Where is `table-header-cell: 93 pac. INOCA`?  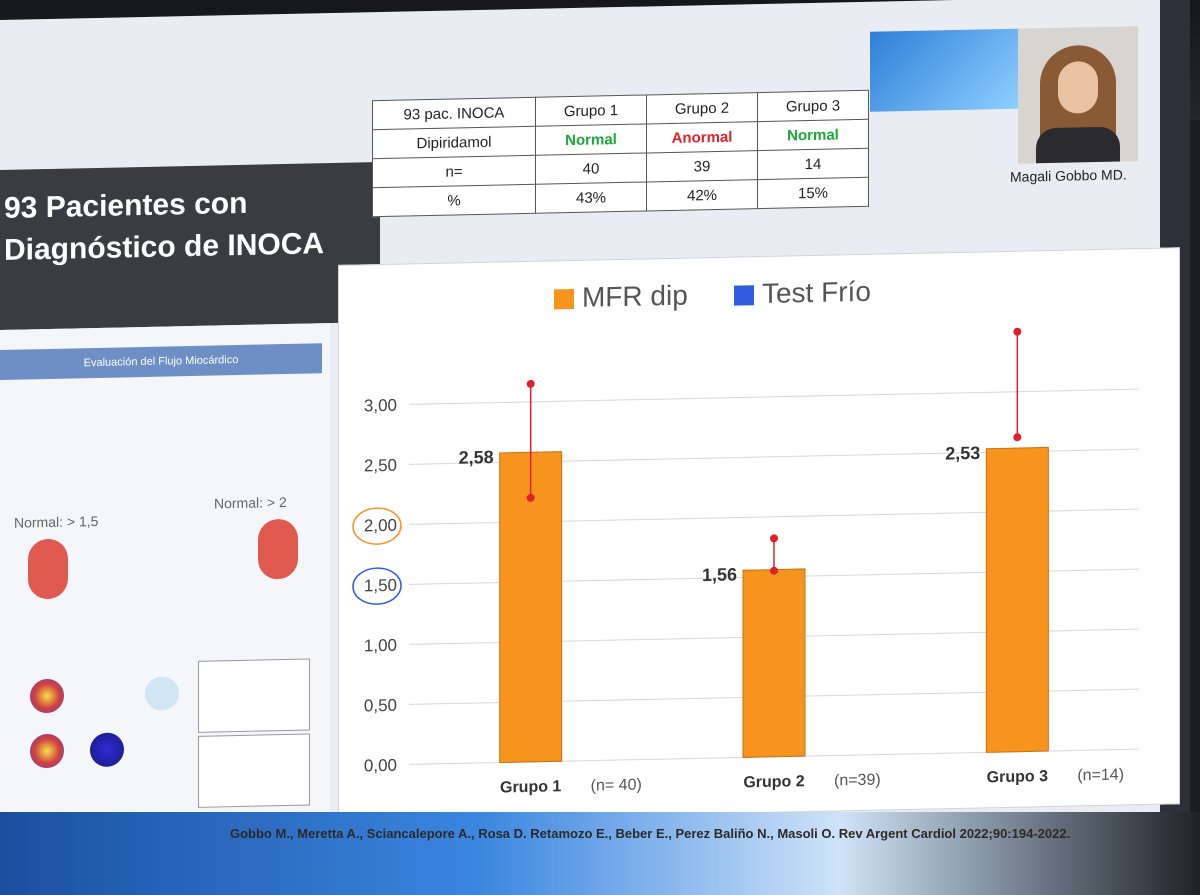 table-header-cell: 93 pac. INOCA is located at coordinates (454, 113).